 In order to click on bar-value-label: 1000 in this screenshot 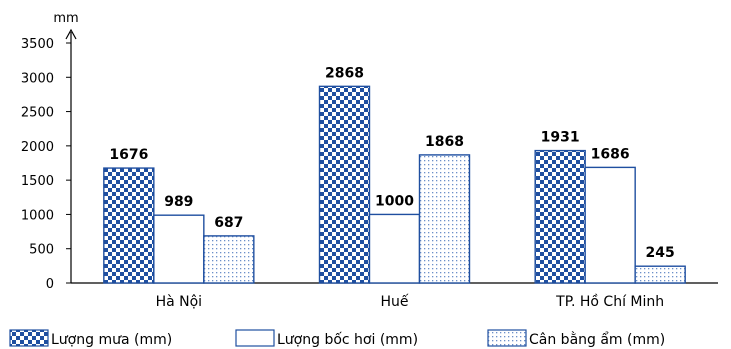, I will do `click(394, 201)`.